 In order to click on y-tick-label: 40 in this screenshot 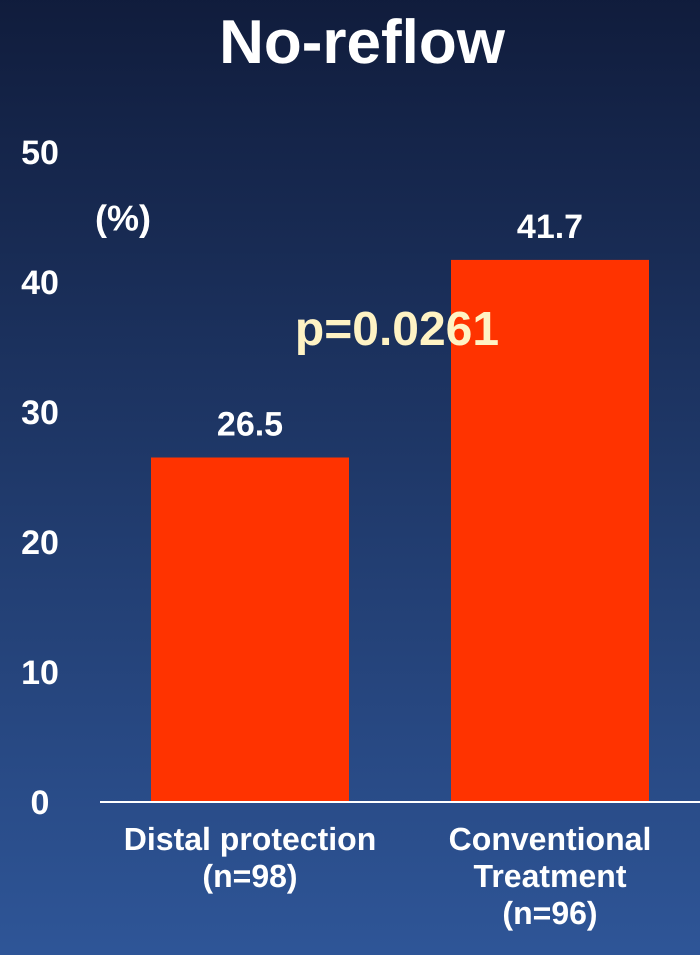, I will do `click(40, 283)`.